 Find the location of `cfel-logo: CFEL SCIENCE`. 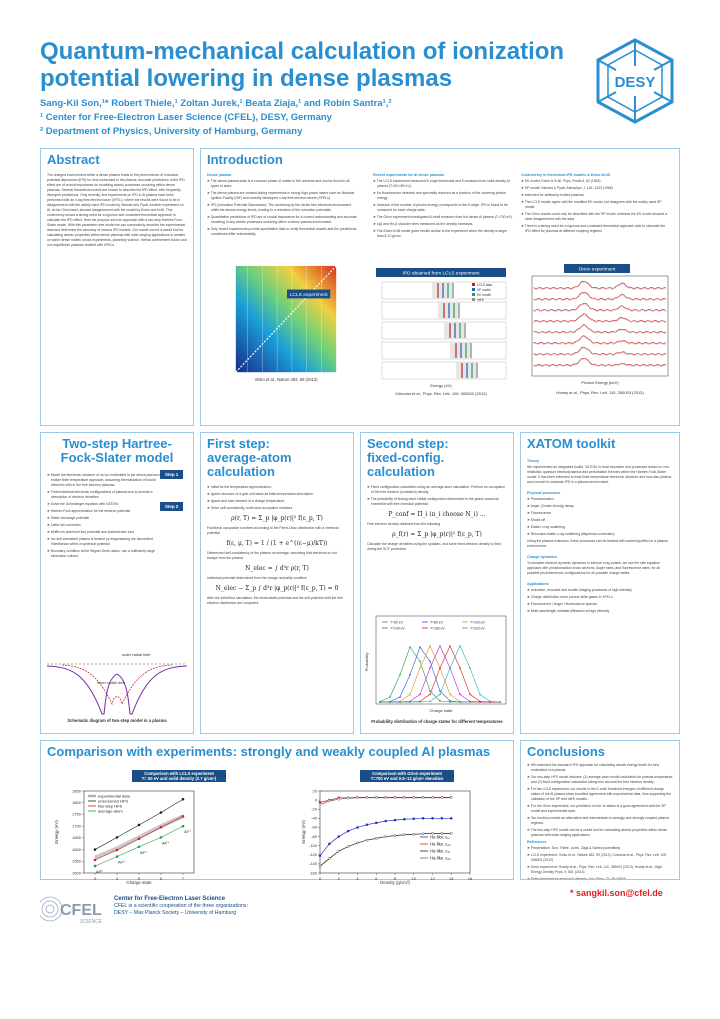

cfel-logo: CFEL SCIENCE is located at coordinates (71, 910).